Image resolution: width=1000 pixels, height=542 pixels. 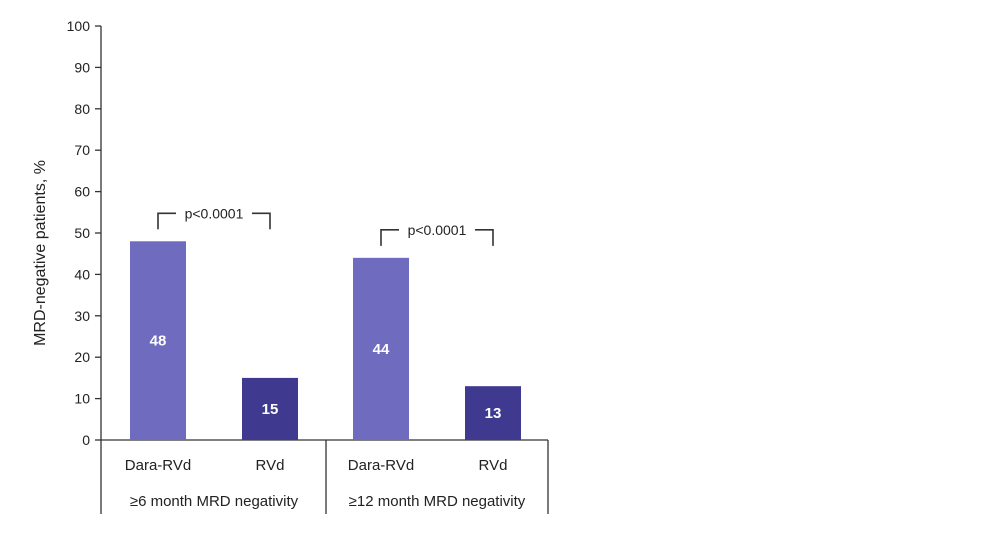 I want to click on y-tick-label: 10, so click(x=82, y=399).